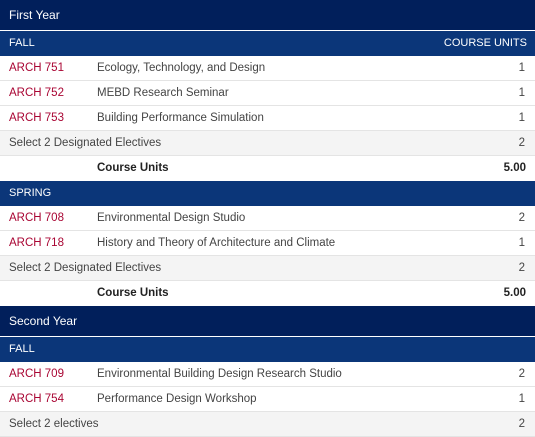 The height and width of the screenshot is (437, 535). Describe the element at coordinates (36, 218) in the screenshot. I see `course-code-link: ARCH 708` at that location.